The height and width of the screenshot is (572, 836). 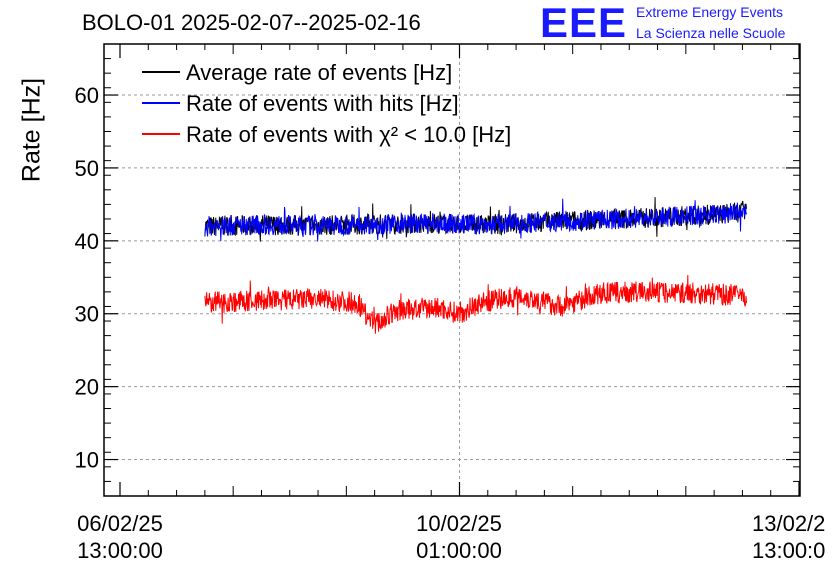 I want to click on legend-label-average: Average rate of events [Hz], so click(x=319, y=72).